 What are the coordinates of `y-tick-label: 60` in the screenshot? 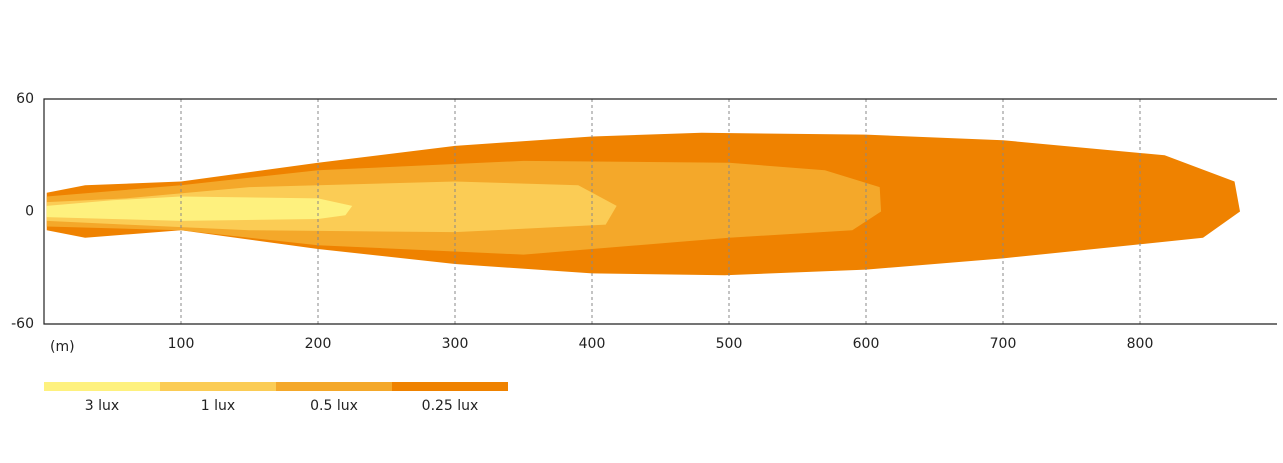 It's located at (25, 99).